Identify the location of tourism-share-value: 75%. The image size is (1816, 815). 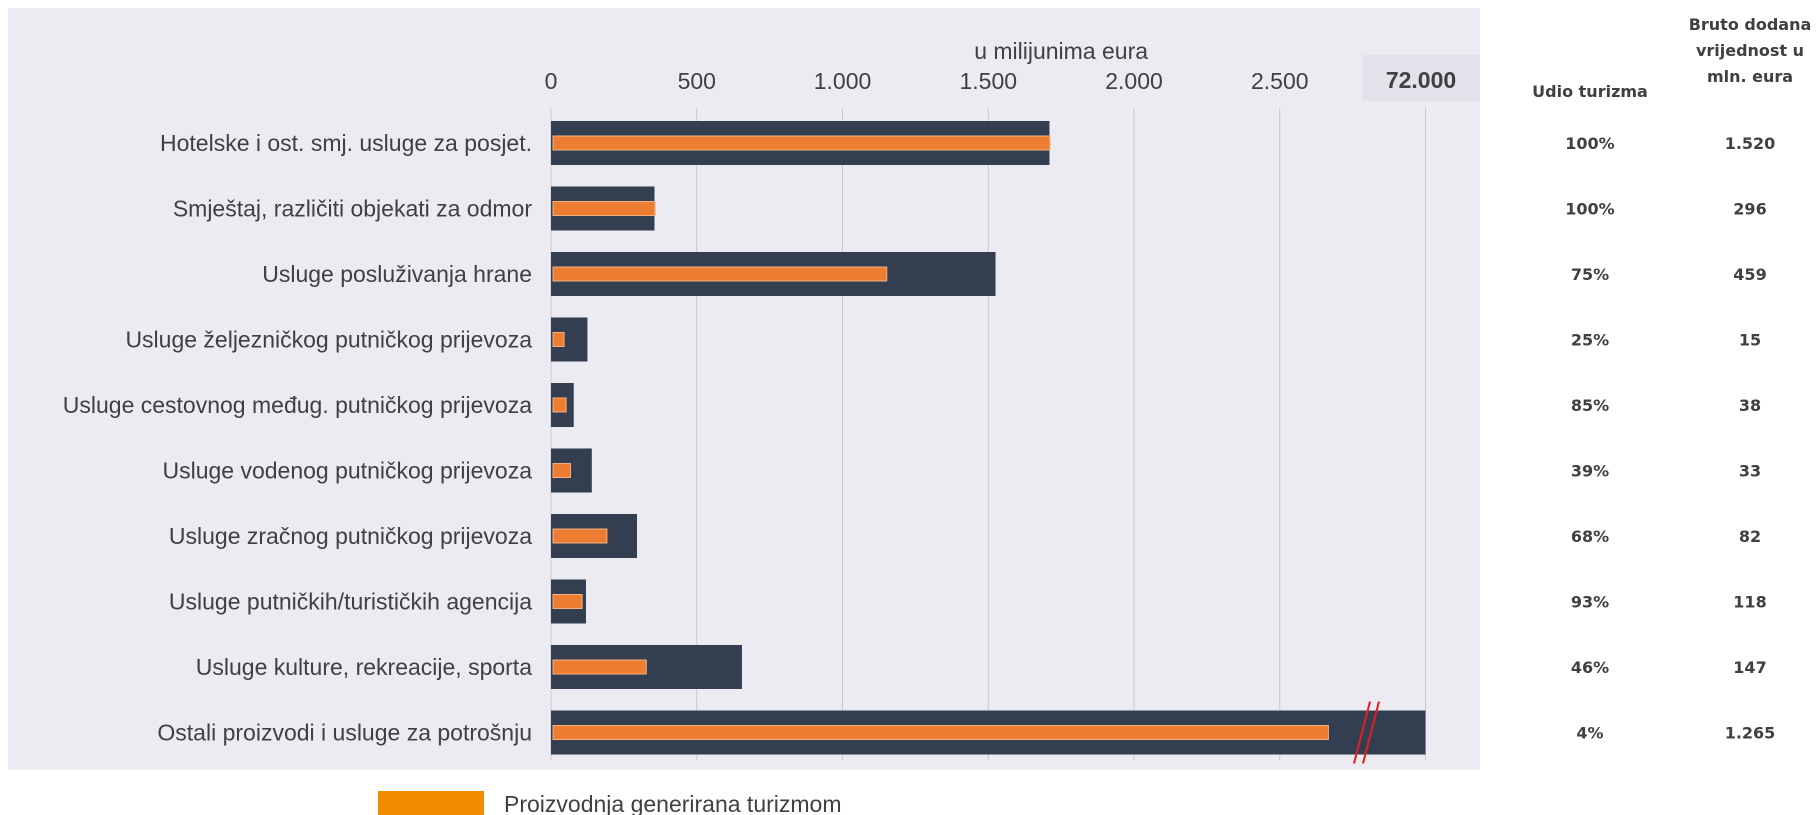
(1590, 274).